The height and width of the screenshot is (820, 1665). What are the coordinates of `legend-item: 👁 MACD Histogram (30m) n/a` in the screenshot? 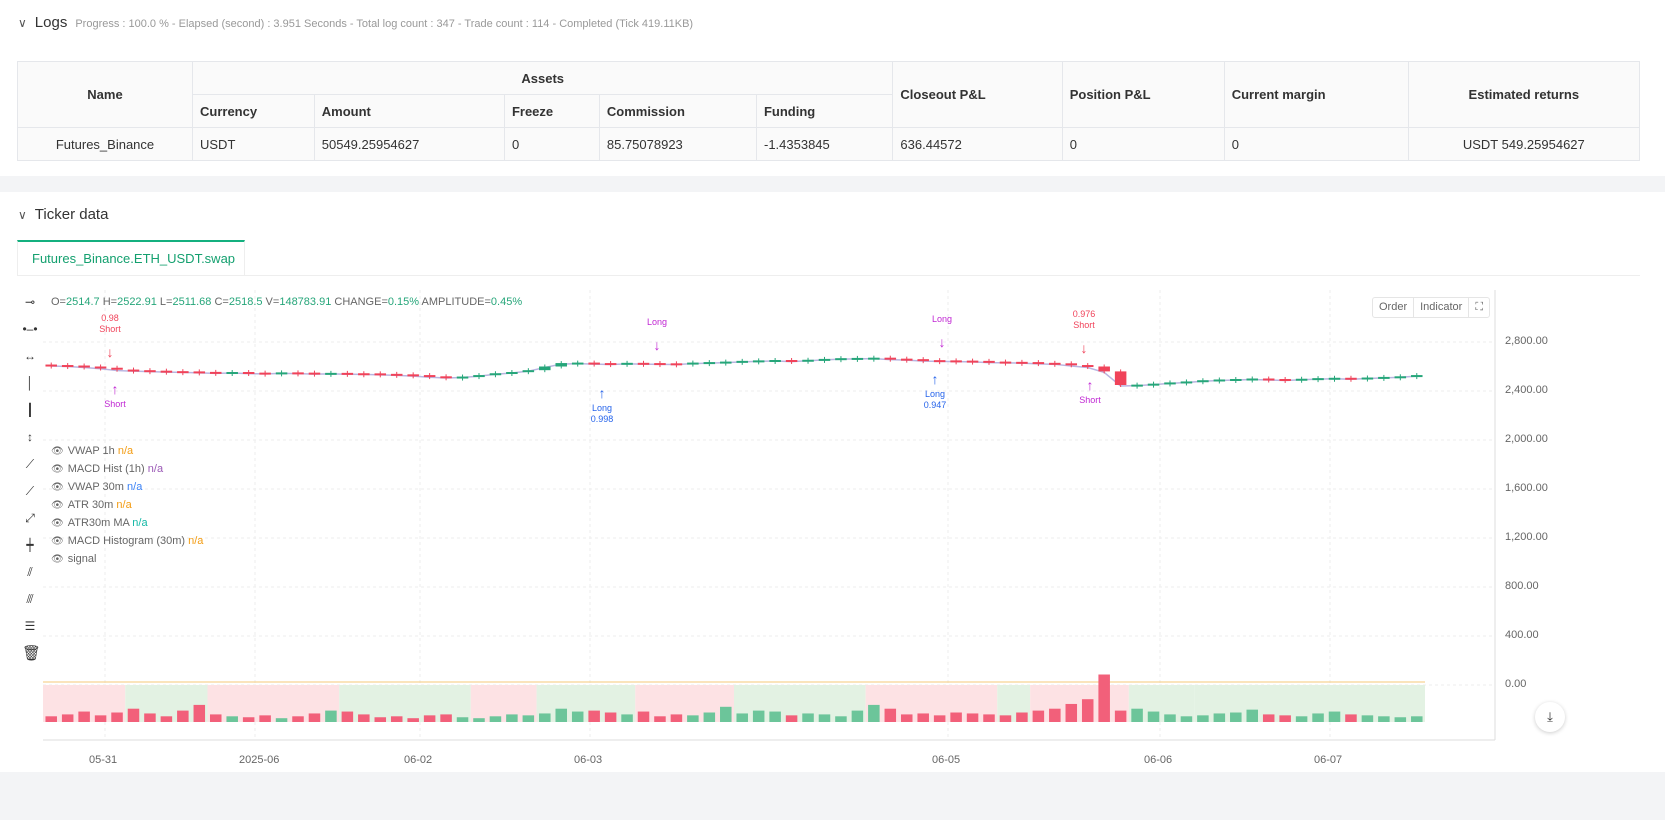 It's located at (127, 541).